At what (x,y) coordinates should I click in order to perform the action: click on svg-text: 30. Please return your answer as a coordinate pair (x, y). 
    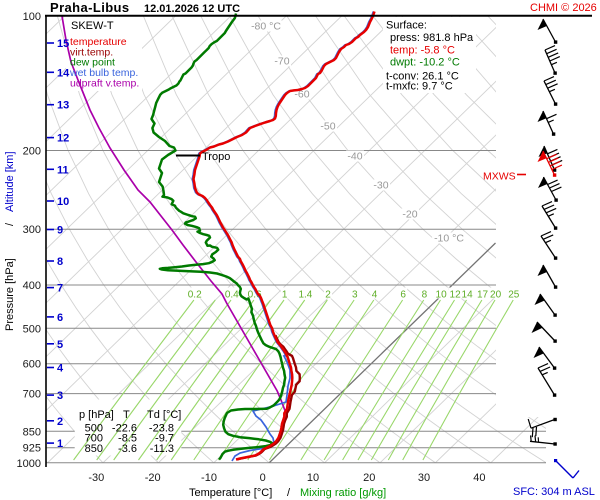
    Looking at the image, I should click on (424, 478).